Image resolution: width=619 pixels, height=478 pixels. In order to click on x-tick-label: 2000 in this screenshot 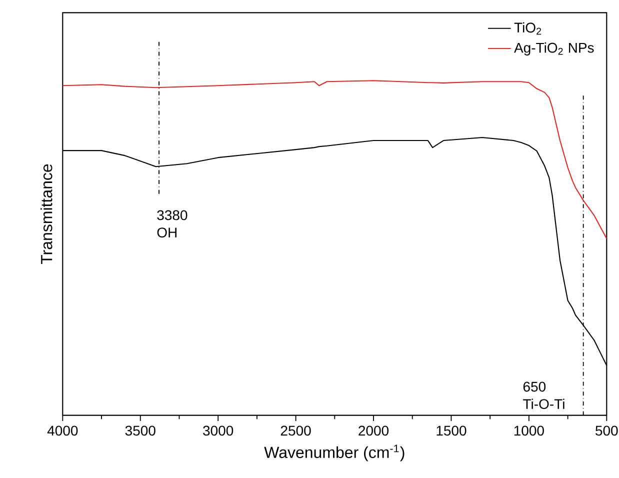, I will do `click(373, 431)`.